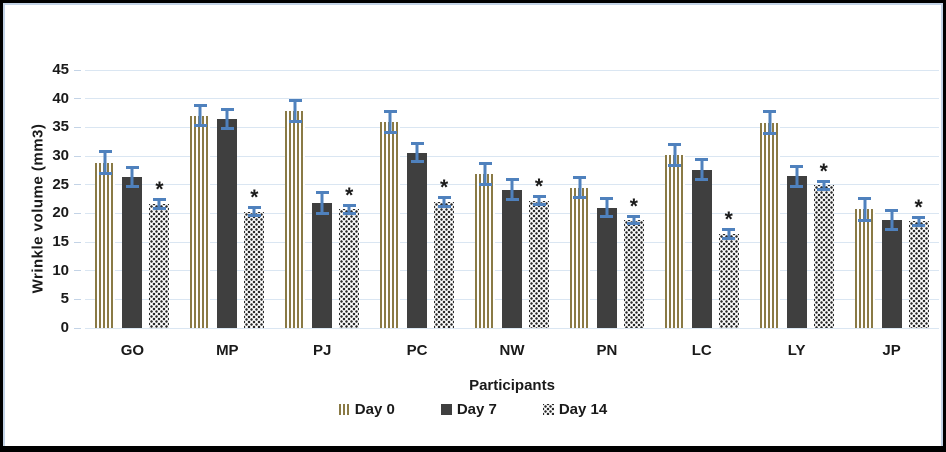 This screenshot has height=452, width=946. Describe the element at coordinates (105, 245) in the screenshot. I see `bar-day0-GO` at that location.